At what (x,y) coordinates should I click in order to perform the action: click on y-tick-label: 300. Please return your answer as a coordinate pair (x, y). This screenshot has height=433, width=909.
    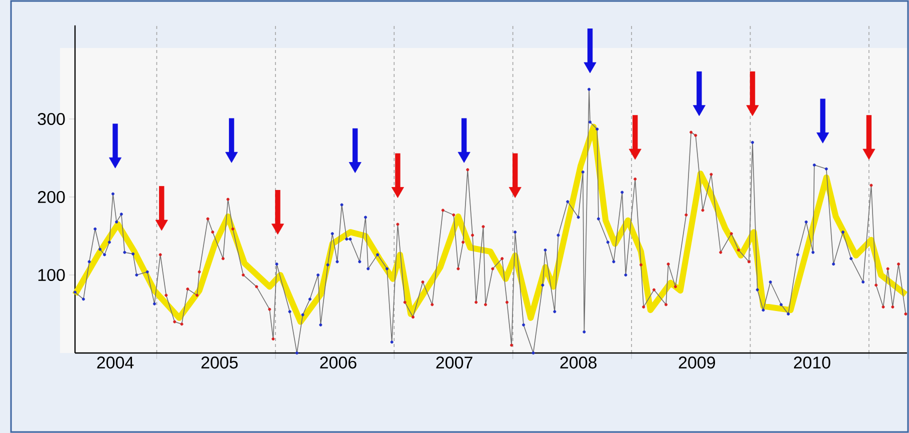
    Looking at the image, I should click on (51, 119).